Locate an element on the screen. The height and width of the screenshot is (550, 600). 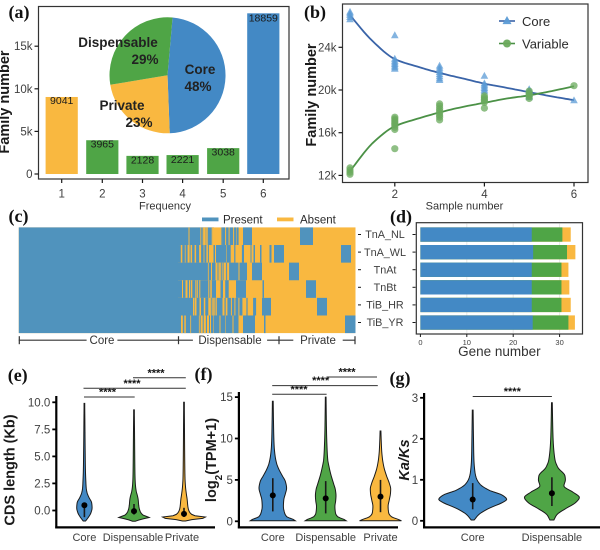
svg-text: 12k is located at coordinates (327, 176).